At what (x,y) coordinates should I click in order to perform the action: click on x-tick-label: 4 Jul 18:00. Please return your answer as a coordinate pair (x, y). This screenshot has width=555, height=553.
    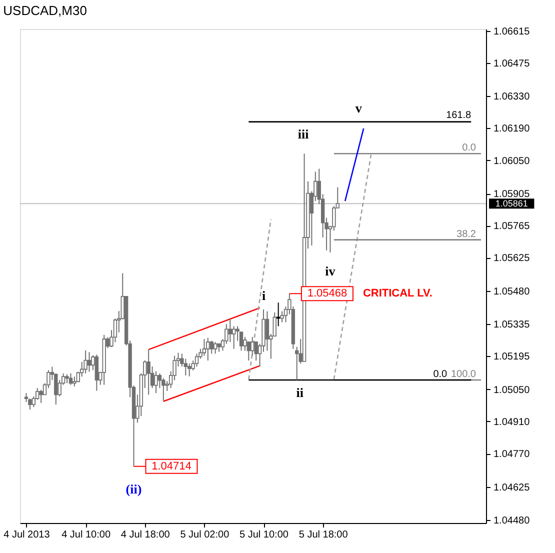
    Looking at the image, I should click on (145, 535).